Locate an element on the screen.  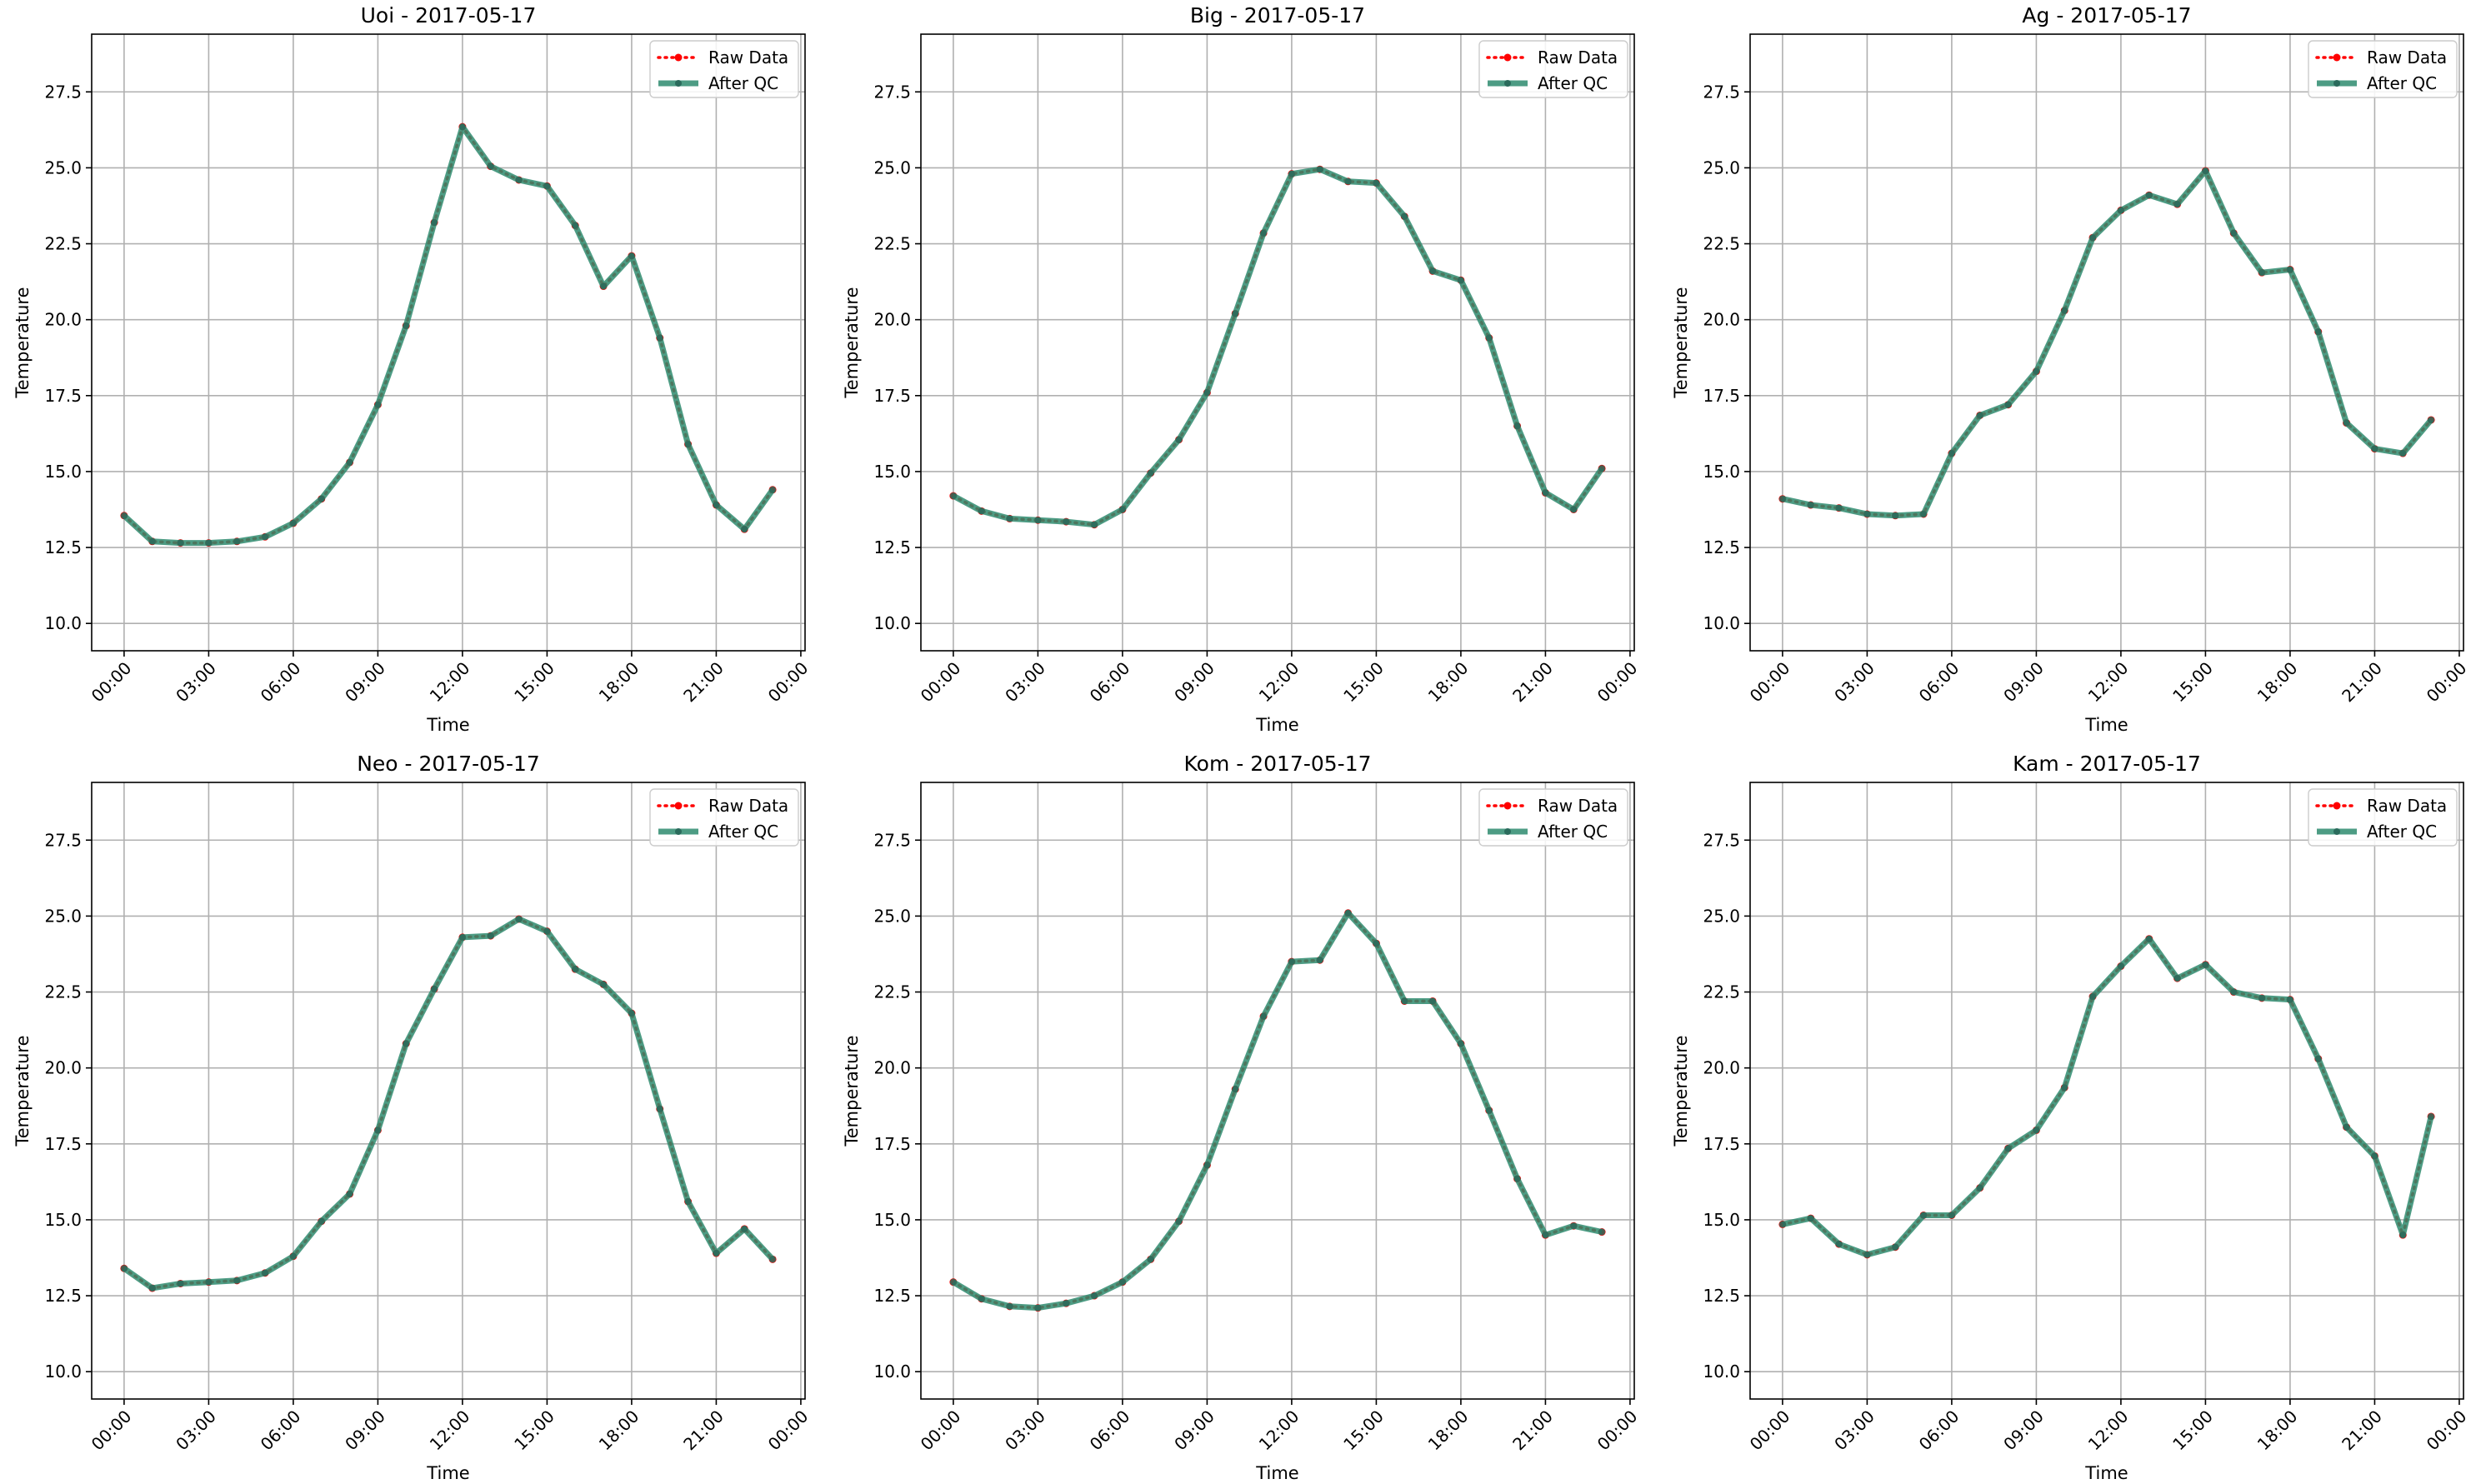
y-tick-label: 27.5 is located at coordinates (892, 840).